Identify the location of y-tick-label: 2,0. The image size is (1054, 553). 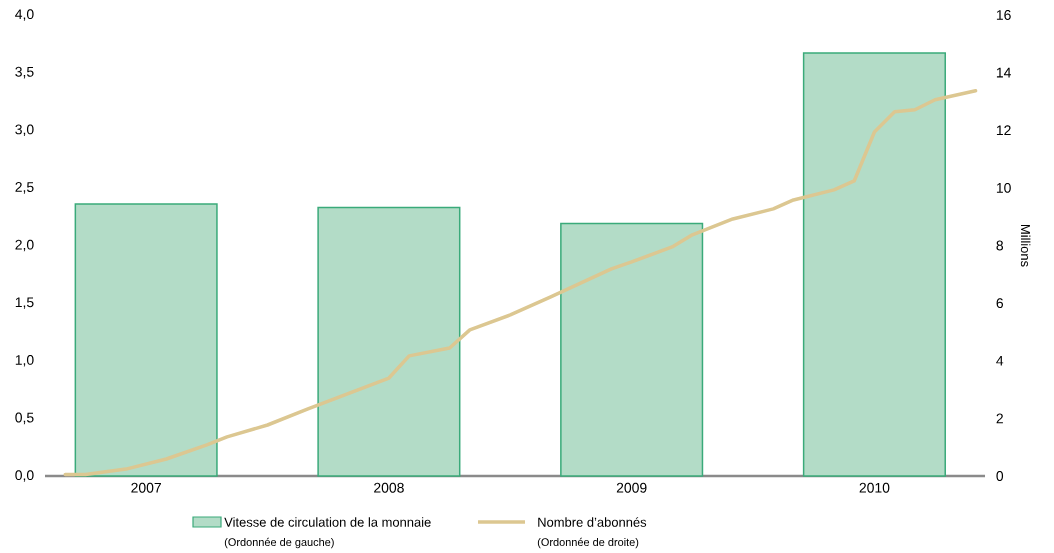
(24, 245).